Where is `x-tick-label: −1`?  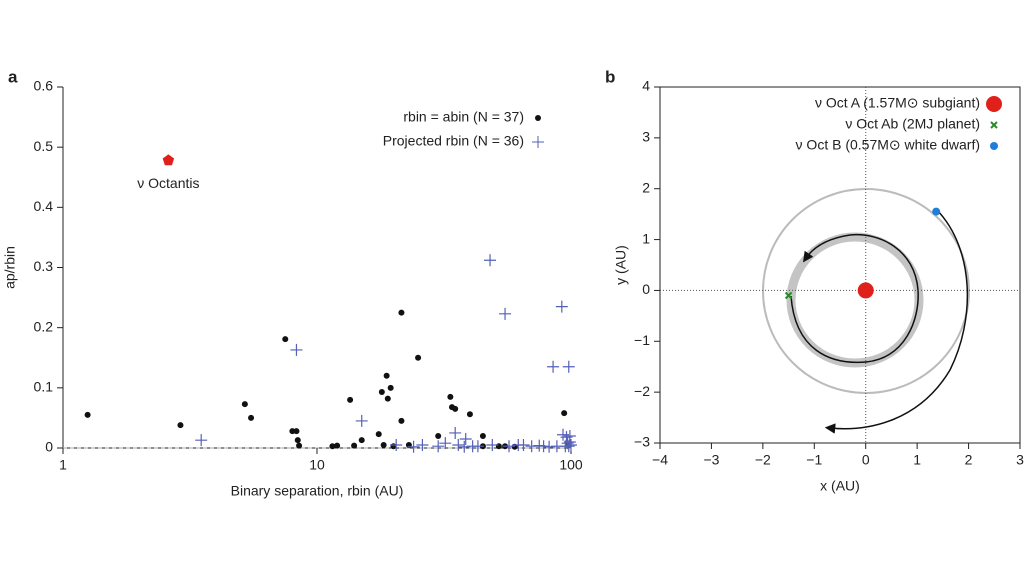
x-tick-label: −1 is located at coordinates (814, 460).